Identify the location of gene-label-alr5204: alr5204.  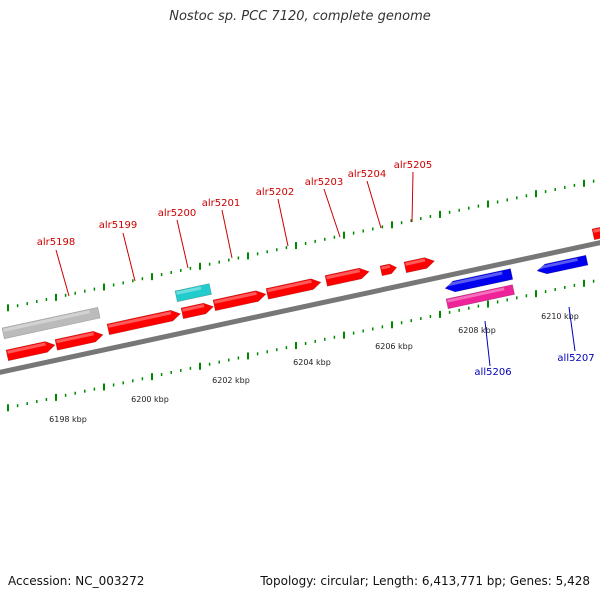
(367, 174).